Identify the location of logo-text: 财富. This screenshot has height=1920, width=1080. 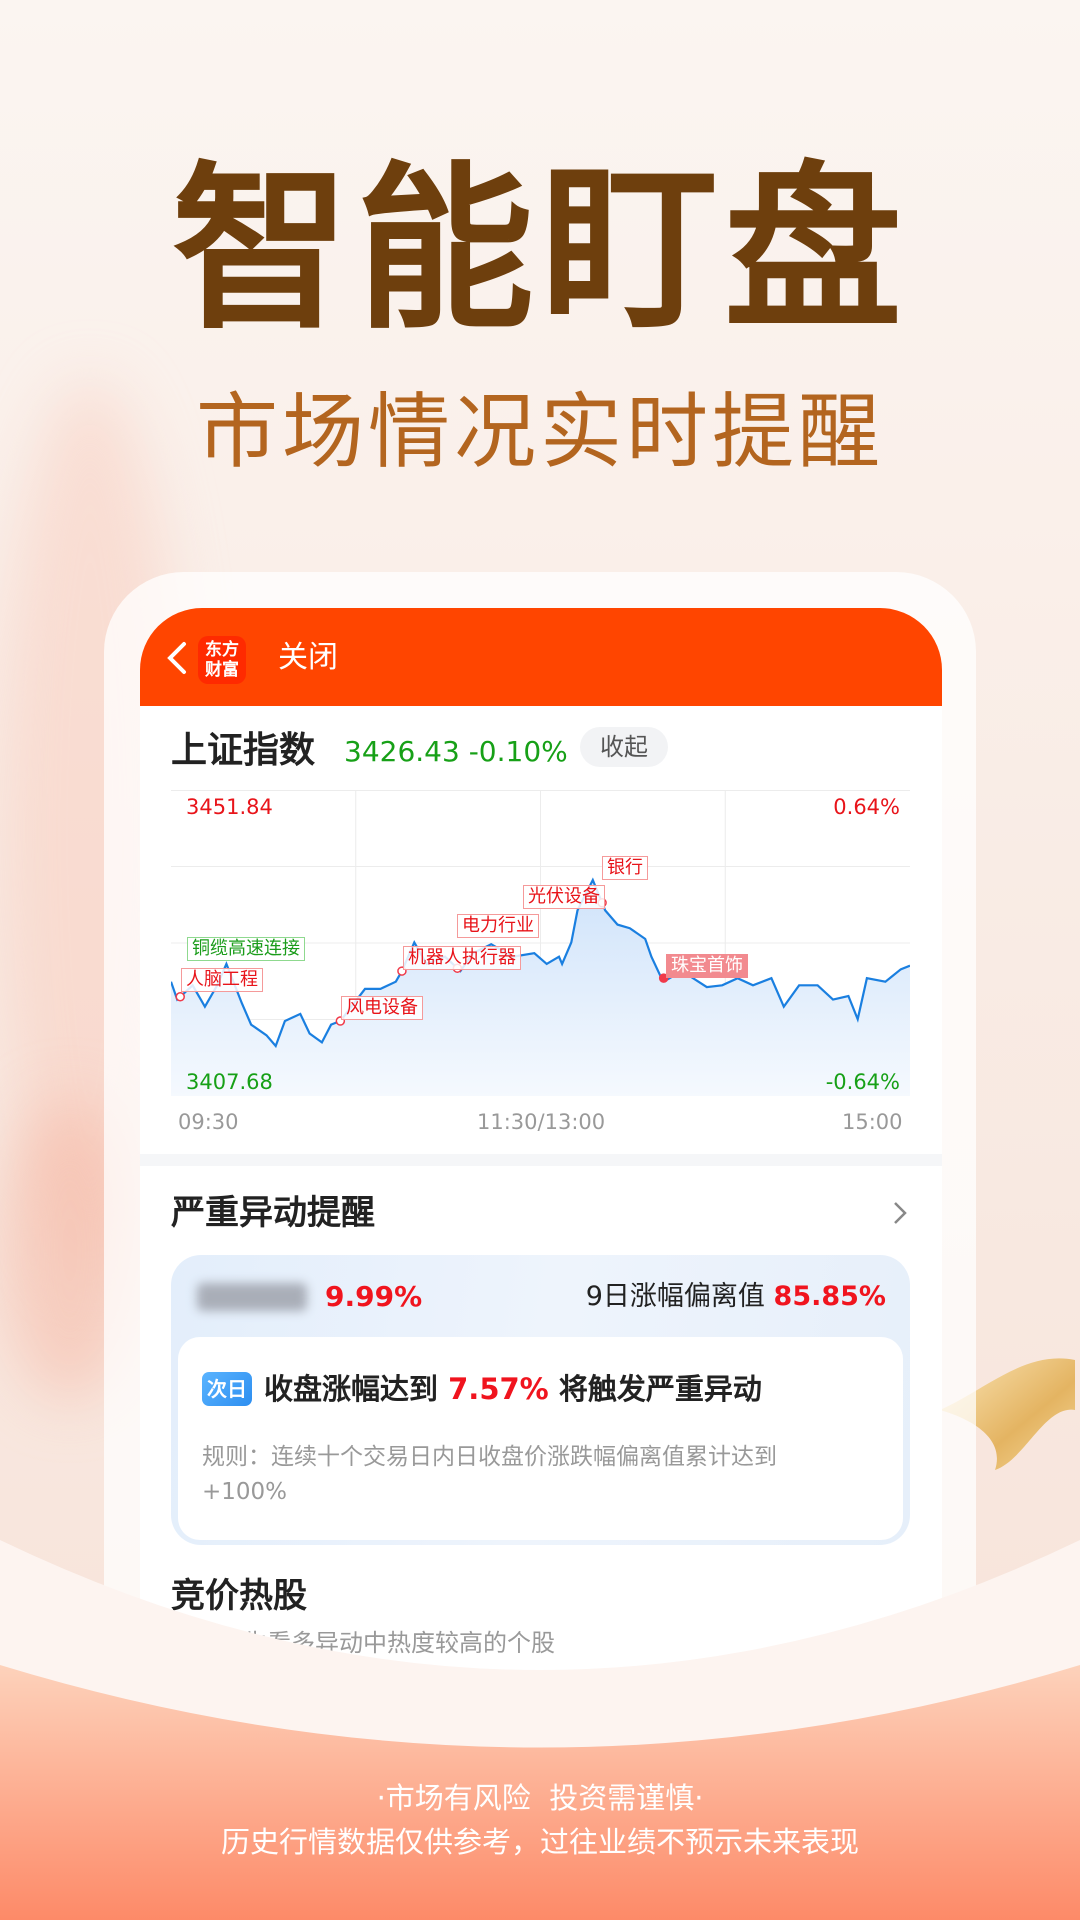
(222, 670).